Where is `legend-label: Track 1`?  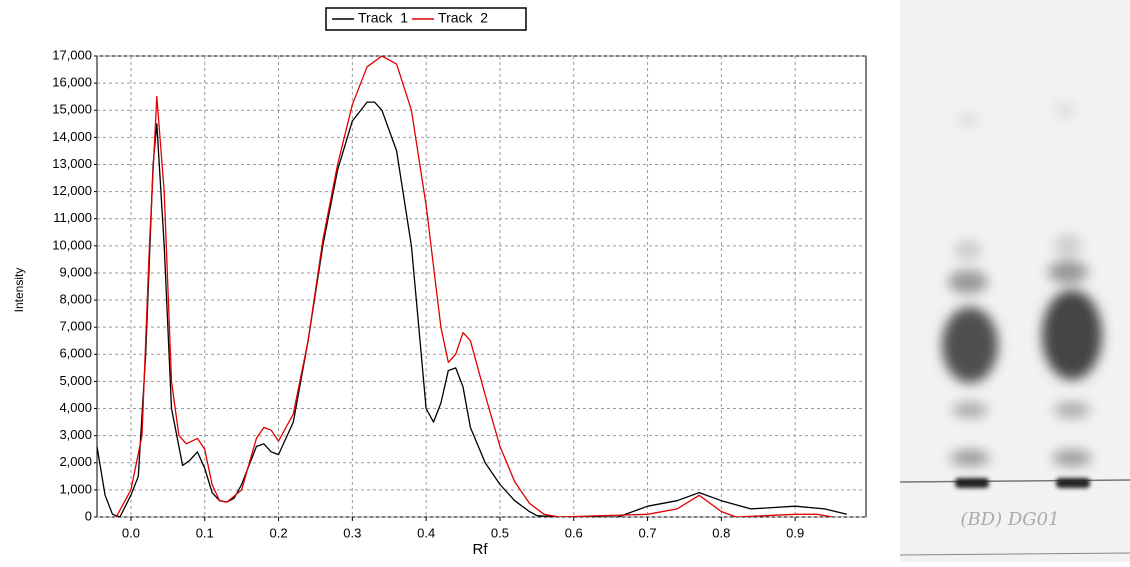 legend-label: Track 1 is located at coordinates (383, 18).